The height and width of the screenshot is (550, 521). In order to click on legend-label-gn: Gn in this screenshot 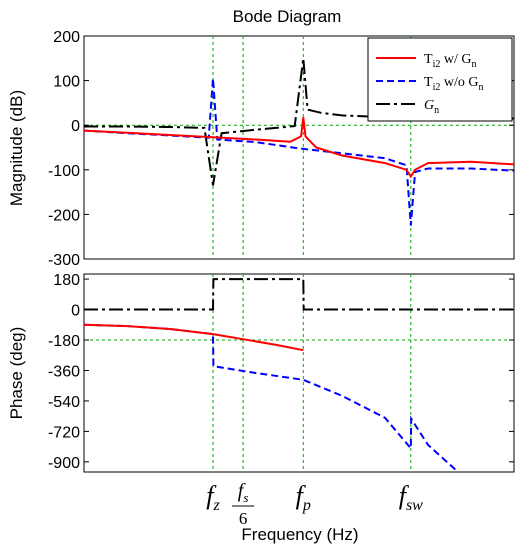, I will do `click(431, 107)`.